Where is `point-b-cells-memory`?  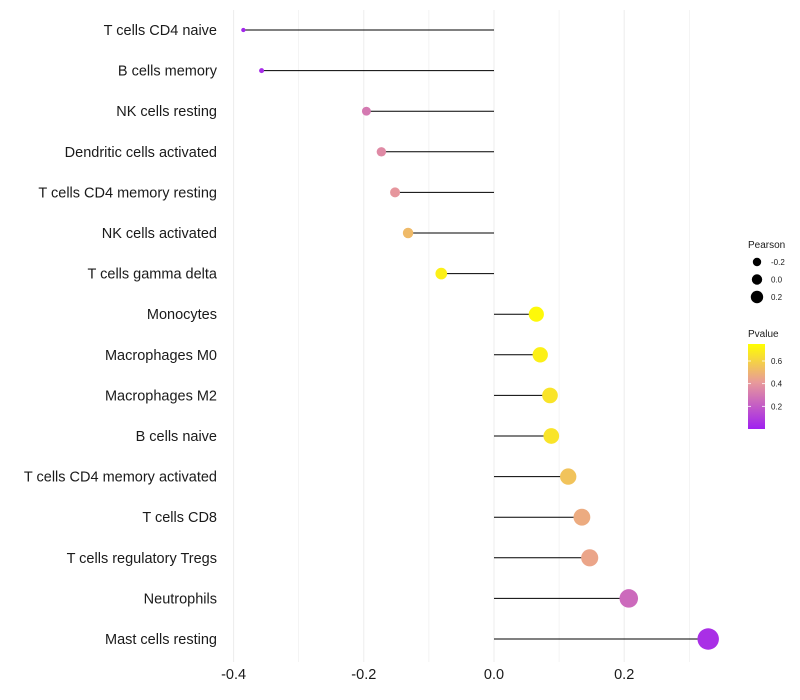
point-b-cells-memory is located at coordinates (262, 71).